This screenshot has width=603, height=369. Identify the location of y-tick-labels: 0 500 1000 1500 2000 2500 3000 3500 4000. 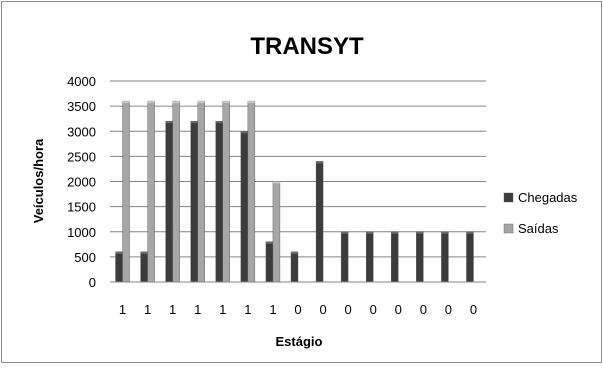
(81, 182).